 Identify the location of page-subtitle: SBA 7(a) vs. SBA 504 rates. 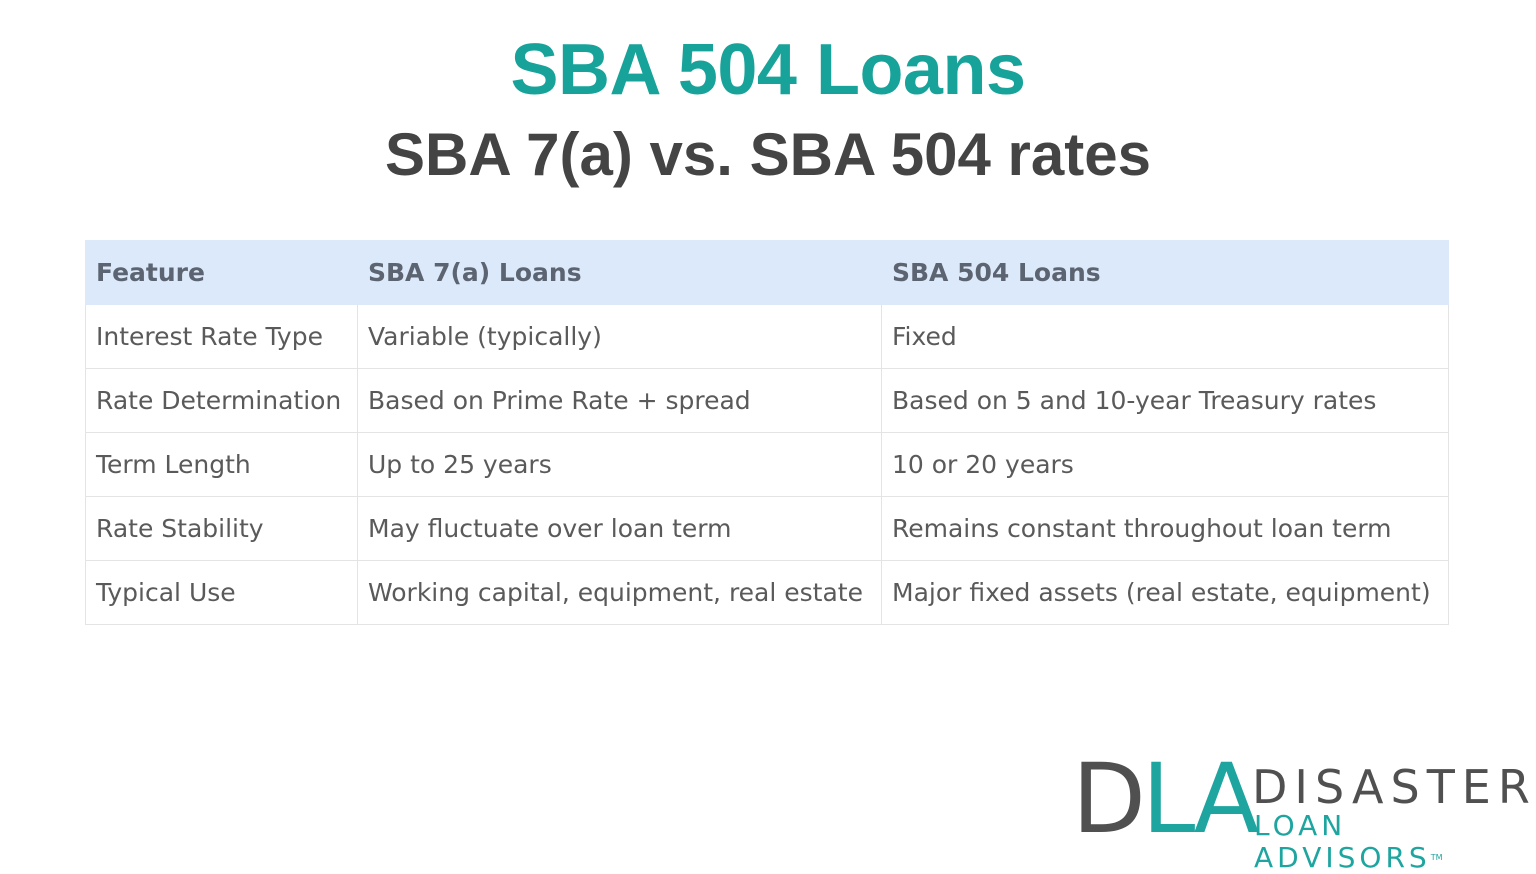
(768, 154).